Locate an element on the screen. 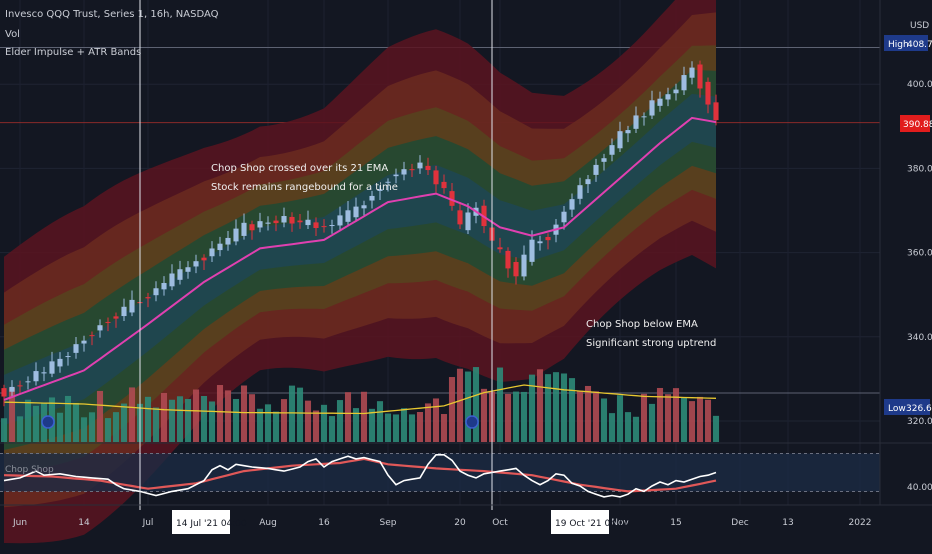 This screenshot has width=932, height=554. annotation-1-line-1: Chop Shop crossed over its 21 EMA is located at coordinates (299, 168).